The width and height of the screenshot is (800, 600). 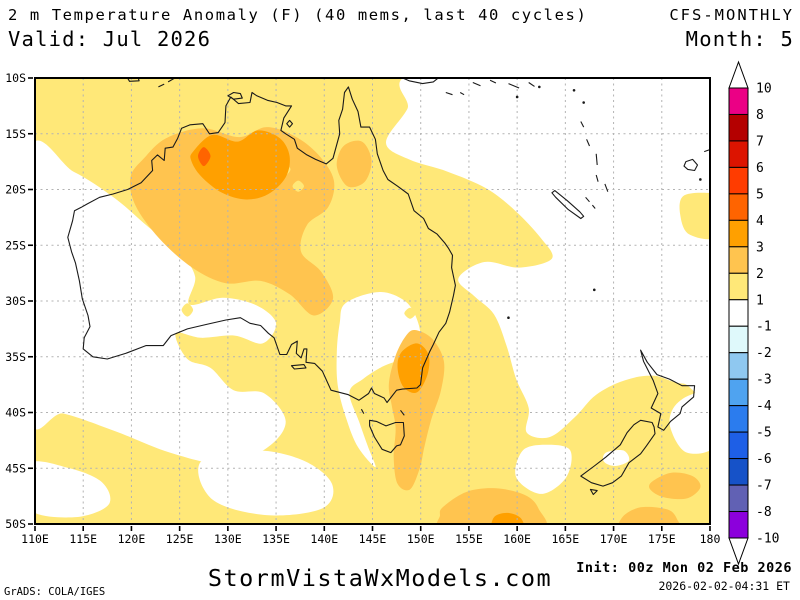 What do you see at coordinates (764, 89) in the screenshot?
I see `colorbar-label: 10` at bounding box center [764, 89].